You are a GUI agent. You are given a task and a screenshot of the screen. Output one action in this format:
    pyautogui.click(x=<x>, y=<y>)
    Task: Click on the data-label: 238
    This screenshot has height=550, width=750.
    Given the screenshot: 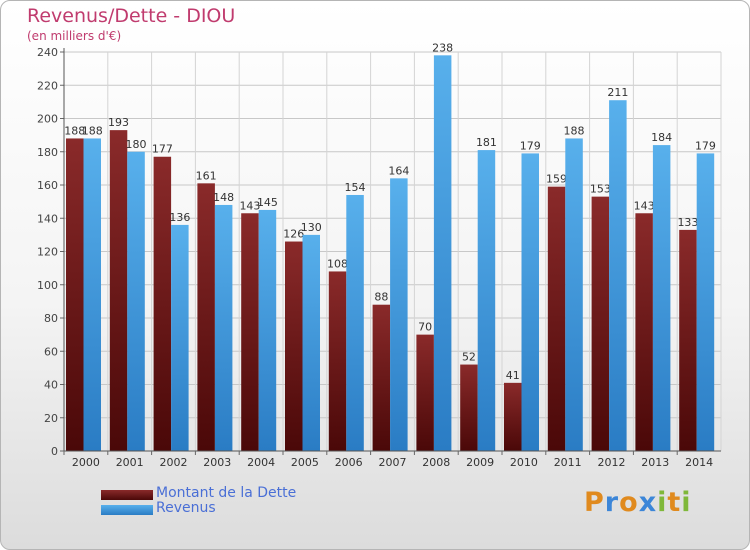 What is the action you would take?
    pyautogui.click(x=442, y=47)
    